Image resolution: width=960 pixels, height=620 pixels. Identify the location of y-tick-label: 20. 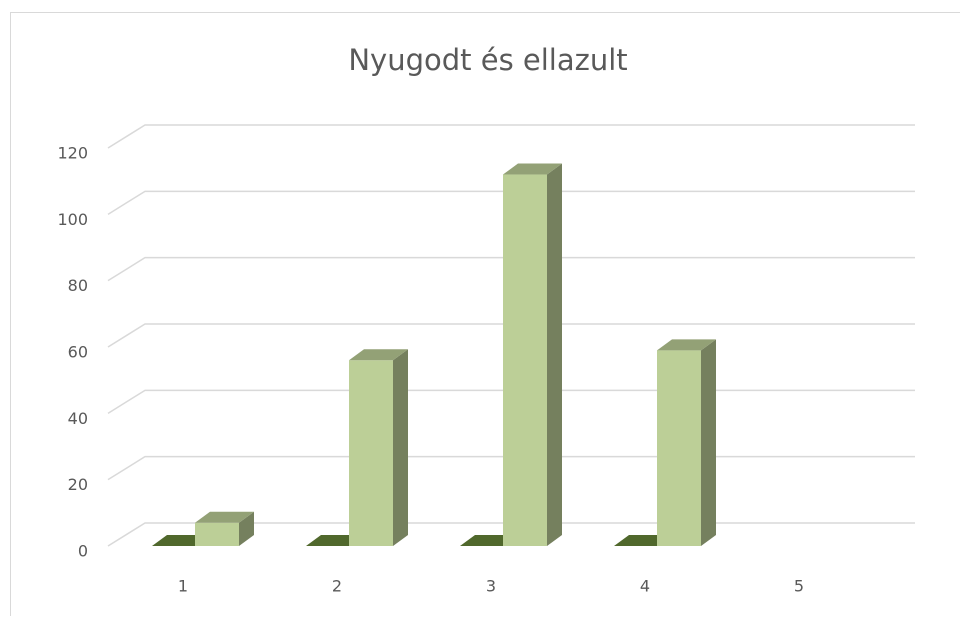
(78, 484).